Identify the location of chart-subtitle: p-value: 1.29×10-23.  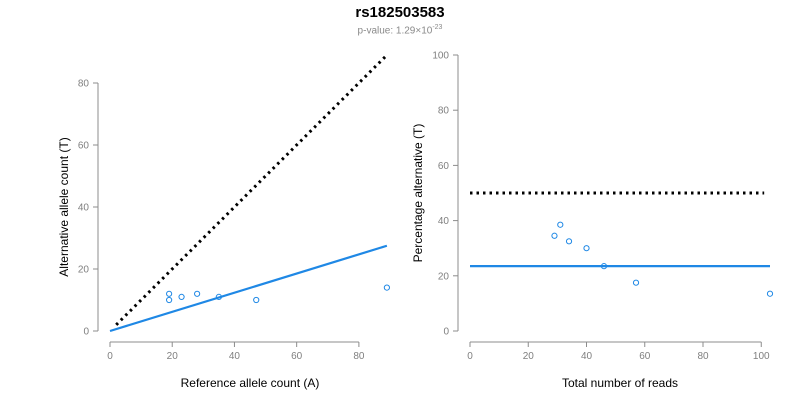
(400, 30).